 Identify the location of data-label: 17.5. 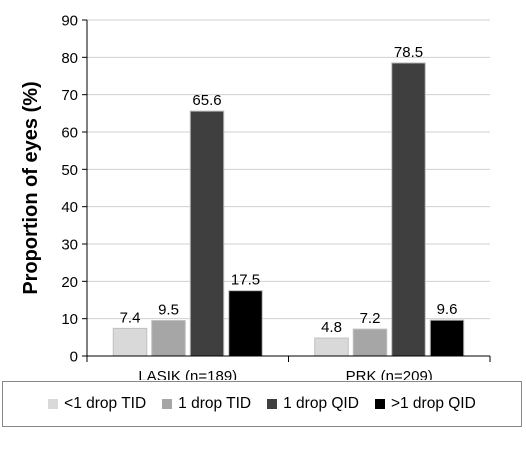
(245, 280).